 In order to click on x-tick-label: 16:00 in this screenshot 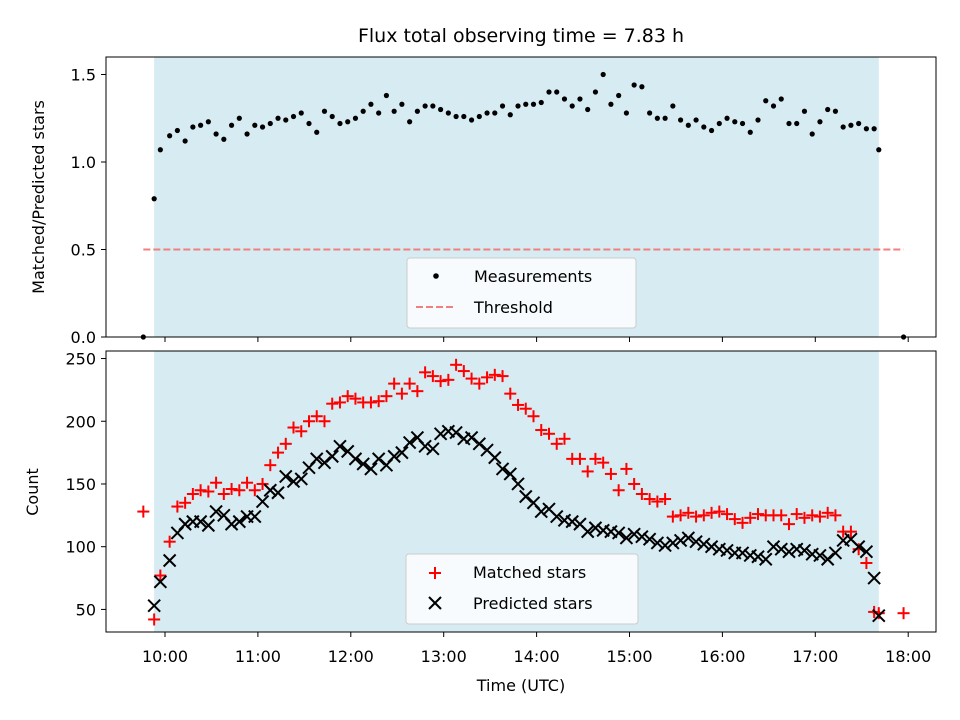, I will do `click(722, 656)`.